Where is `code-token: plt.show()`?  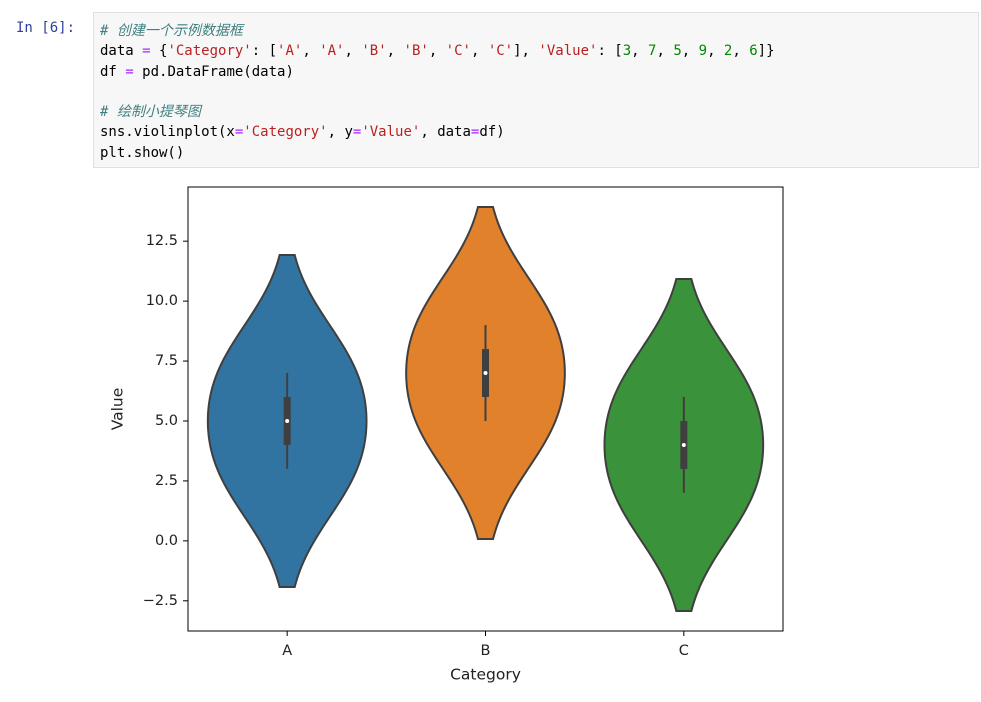 code-token: plt.show() is located at coordinates (142, 152).